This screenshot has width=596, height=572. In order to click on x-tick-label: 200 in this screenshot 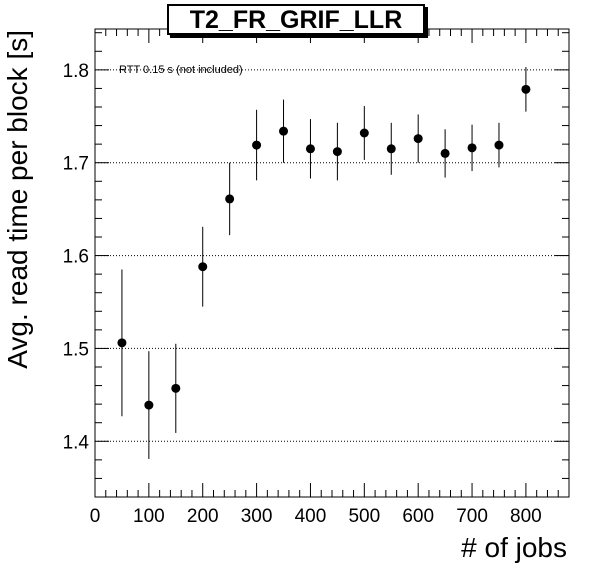, I will do `click(203, 516)`.